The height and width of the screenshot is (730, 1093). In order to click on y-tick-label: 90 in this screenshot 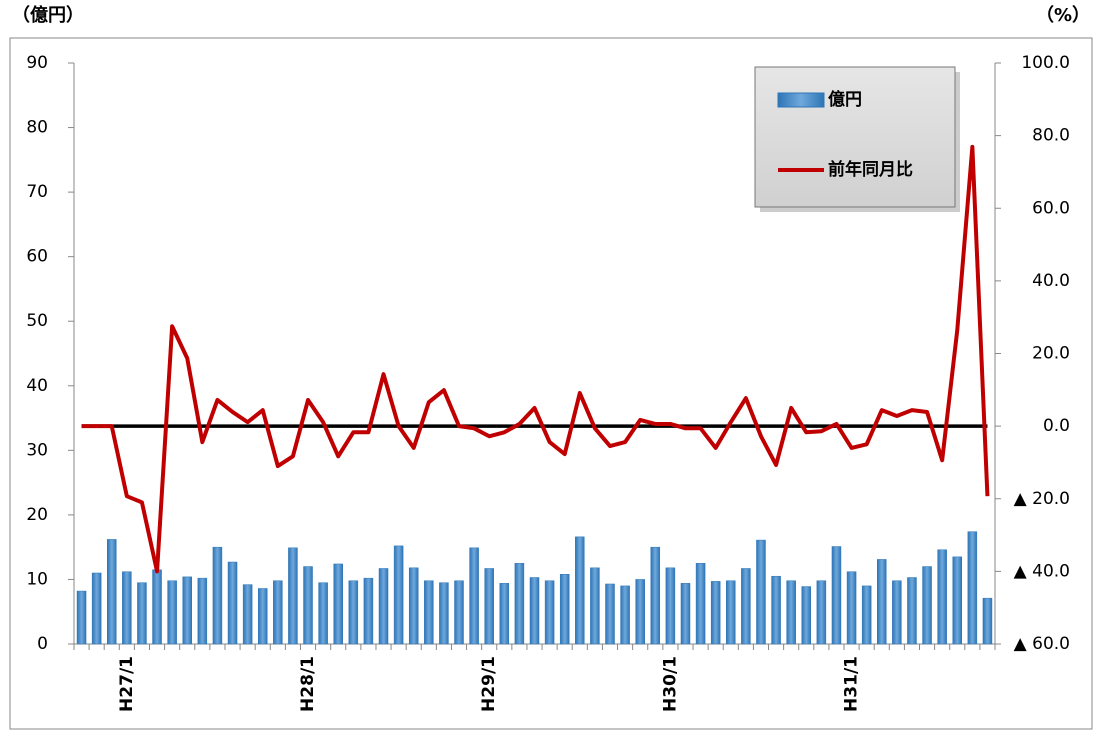, I will do `click(37, 63)`.